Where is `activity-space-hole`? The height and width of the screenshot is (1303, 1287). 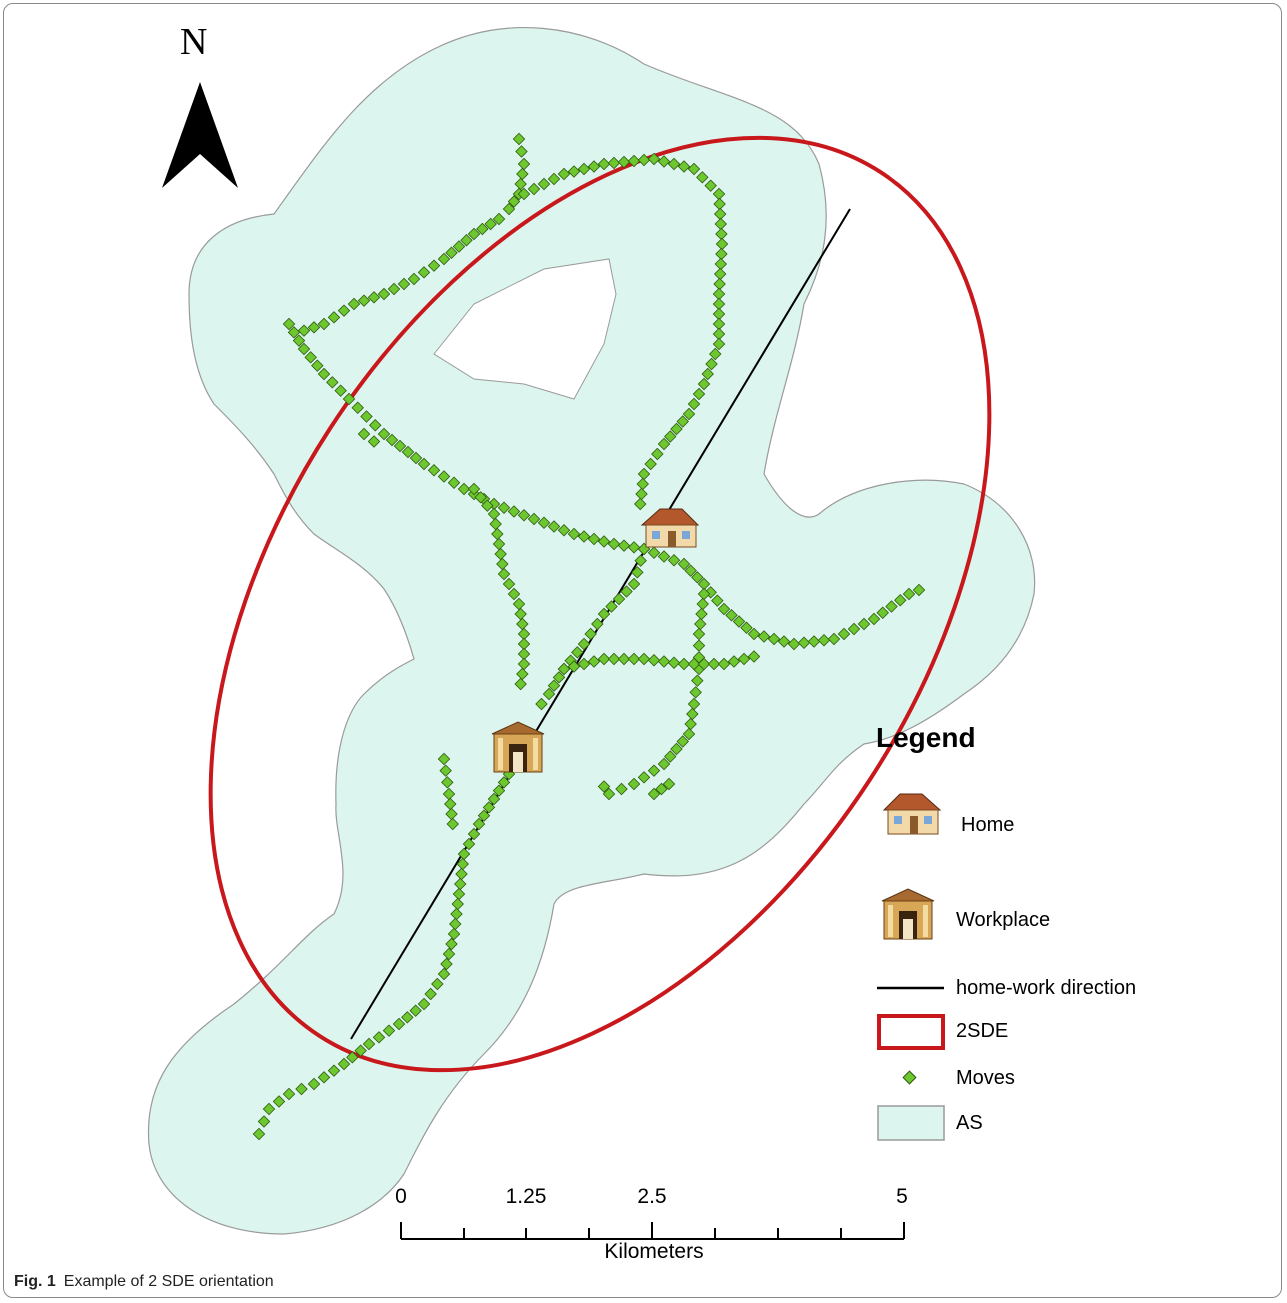 activity-space-hole is located at coordinates (525, 329).